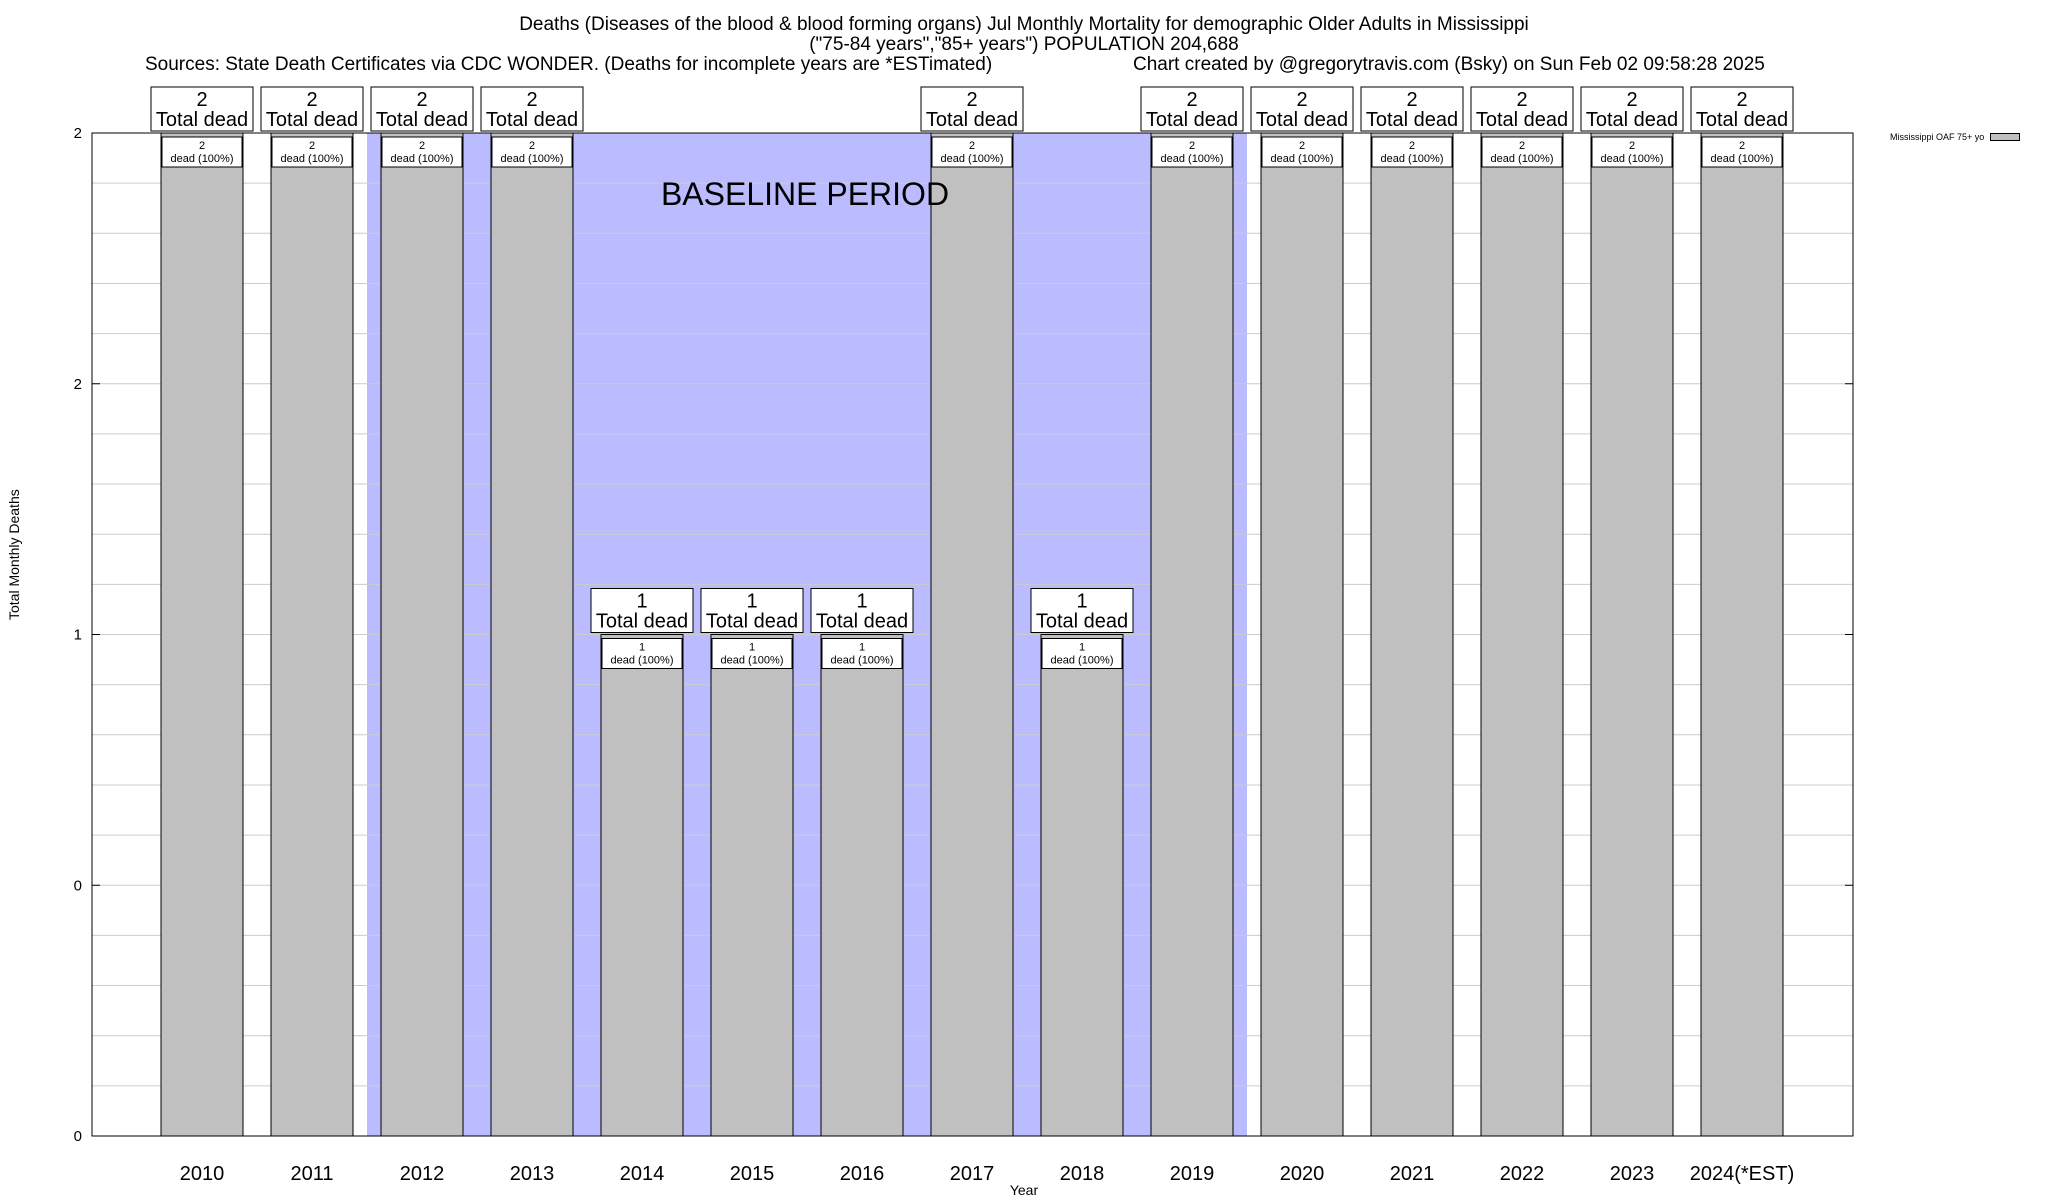 The height and width of the screenshot is (1200, 2048). Describe the element at coordinates (862, 1174) in the screenshot. I see `x-tick-label: 2016` at that location.